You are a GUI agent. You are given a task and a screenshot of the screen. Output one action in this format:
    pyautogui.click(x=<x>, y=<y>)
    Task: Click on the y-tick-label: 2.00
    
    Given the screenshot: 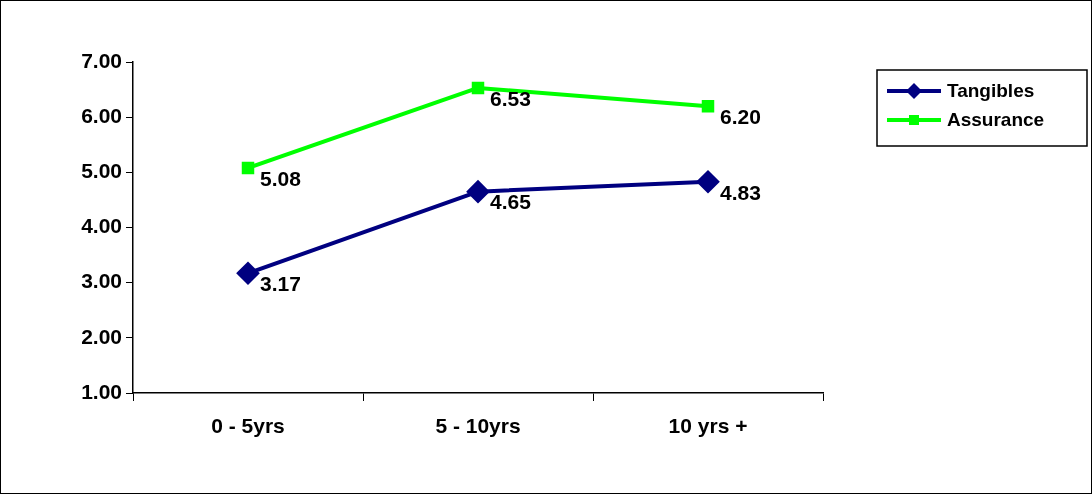 What is the action you would take?
    pyautogui.click(x=101, y=336)
    